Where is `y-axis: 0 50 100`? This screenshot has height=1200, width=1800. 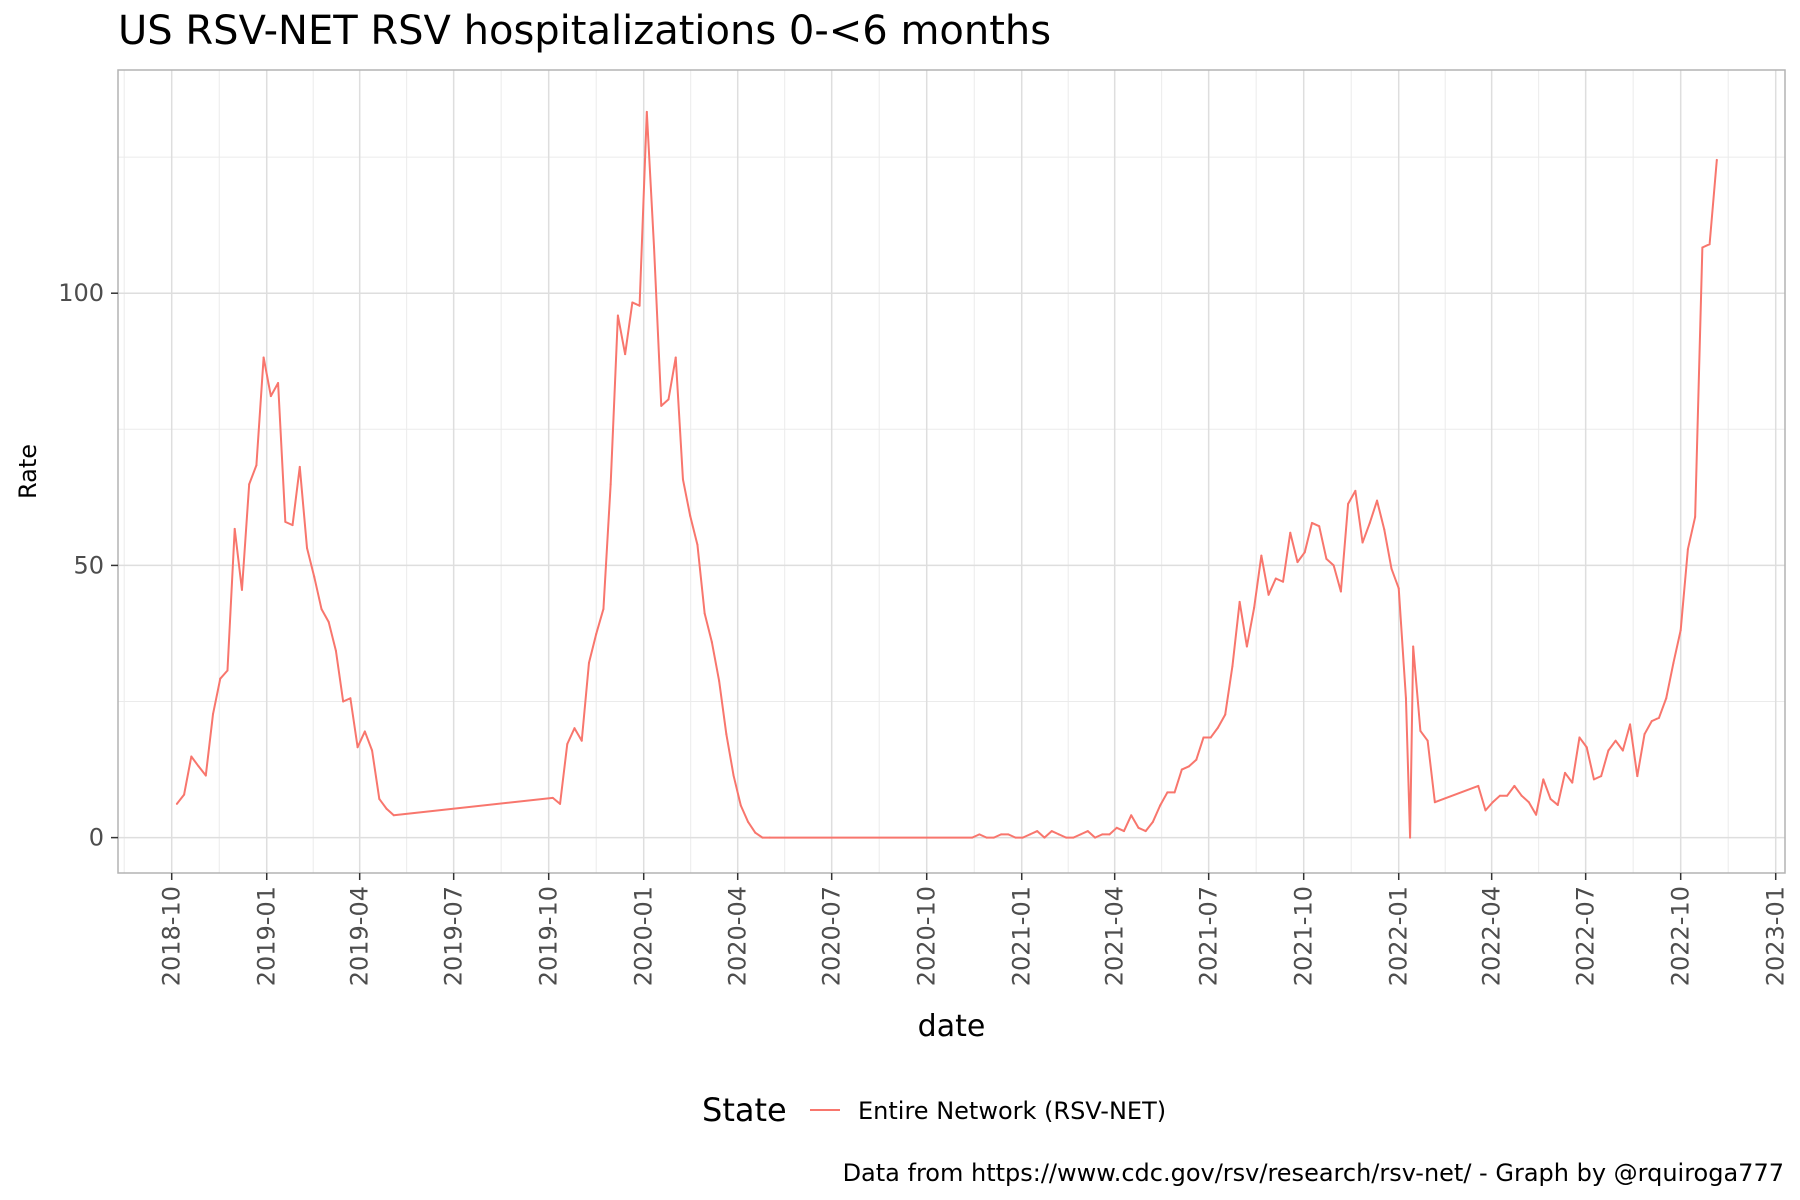
y-axis: 0 50 100 is located at coordinates (88, 565).